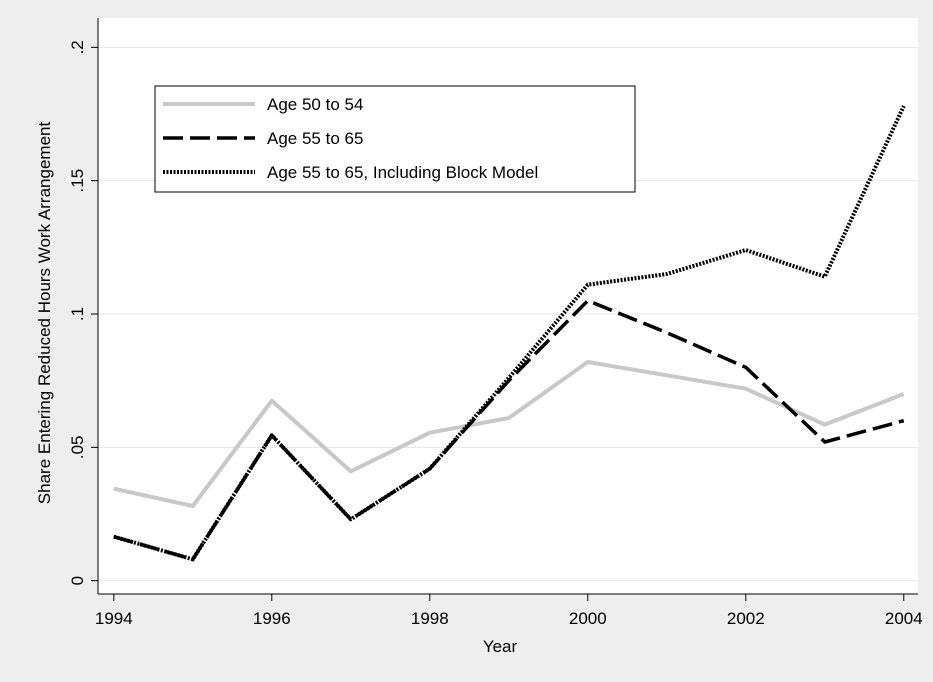 This screenshot has height=682, width=933. Describe the element at coordinates (315, 104) in the screenshot. I see `legend-label: Age 50 to 54` at that location.